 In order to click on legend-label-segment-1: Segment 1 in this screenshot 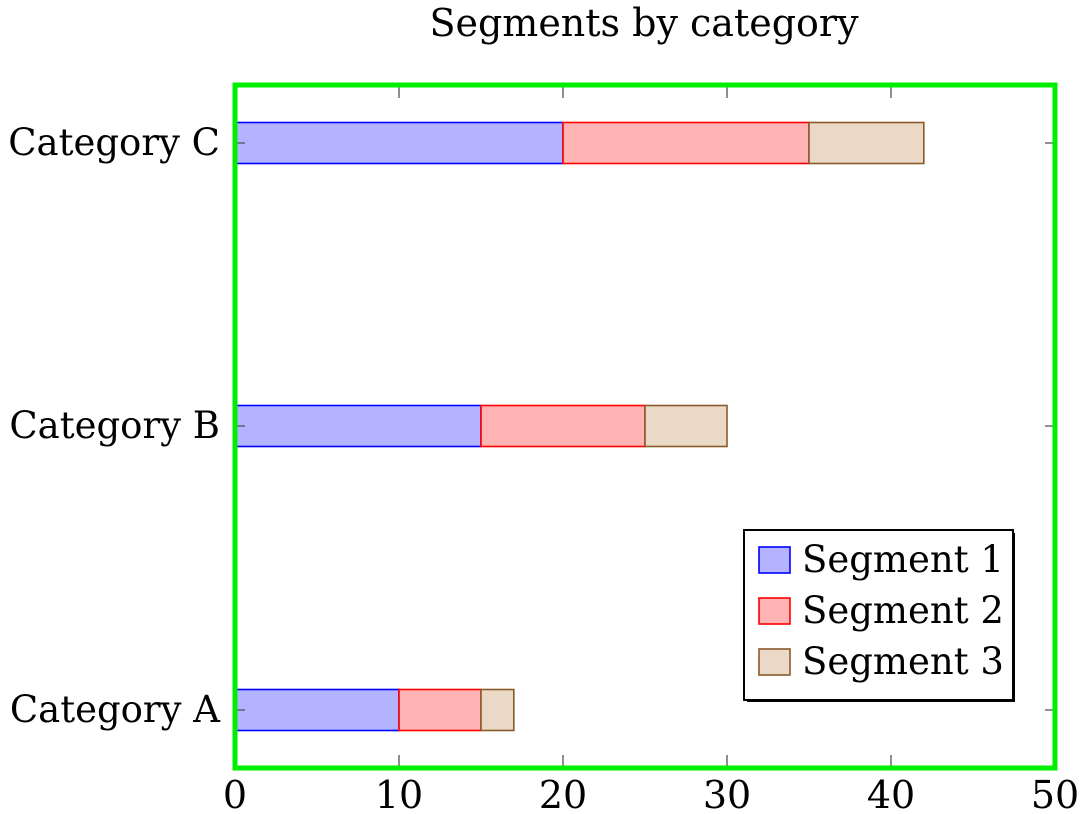, I will do `click(903, 559)`.